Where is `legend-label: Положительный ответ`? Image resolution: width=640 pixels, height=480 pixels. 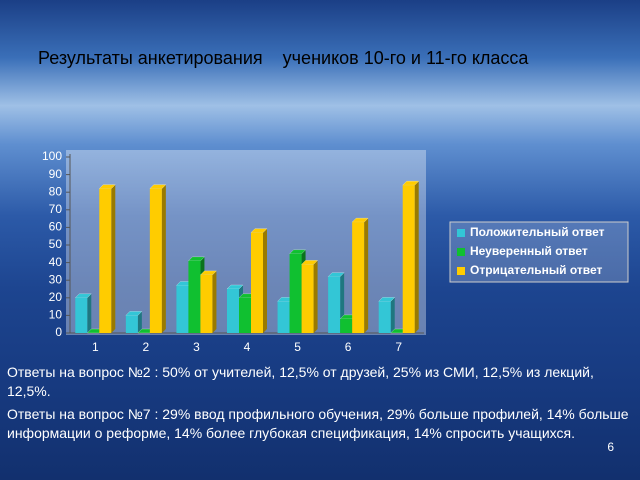
legend-label: Положительный ответ is located at coordinates (537, 232).